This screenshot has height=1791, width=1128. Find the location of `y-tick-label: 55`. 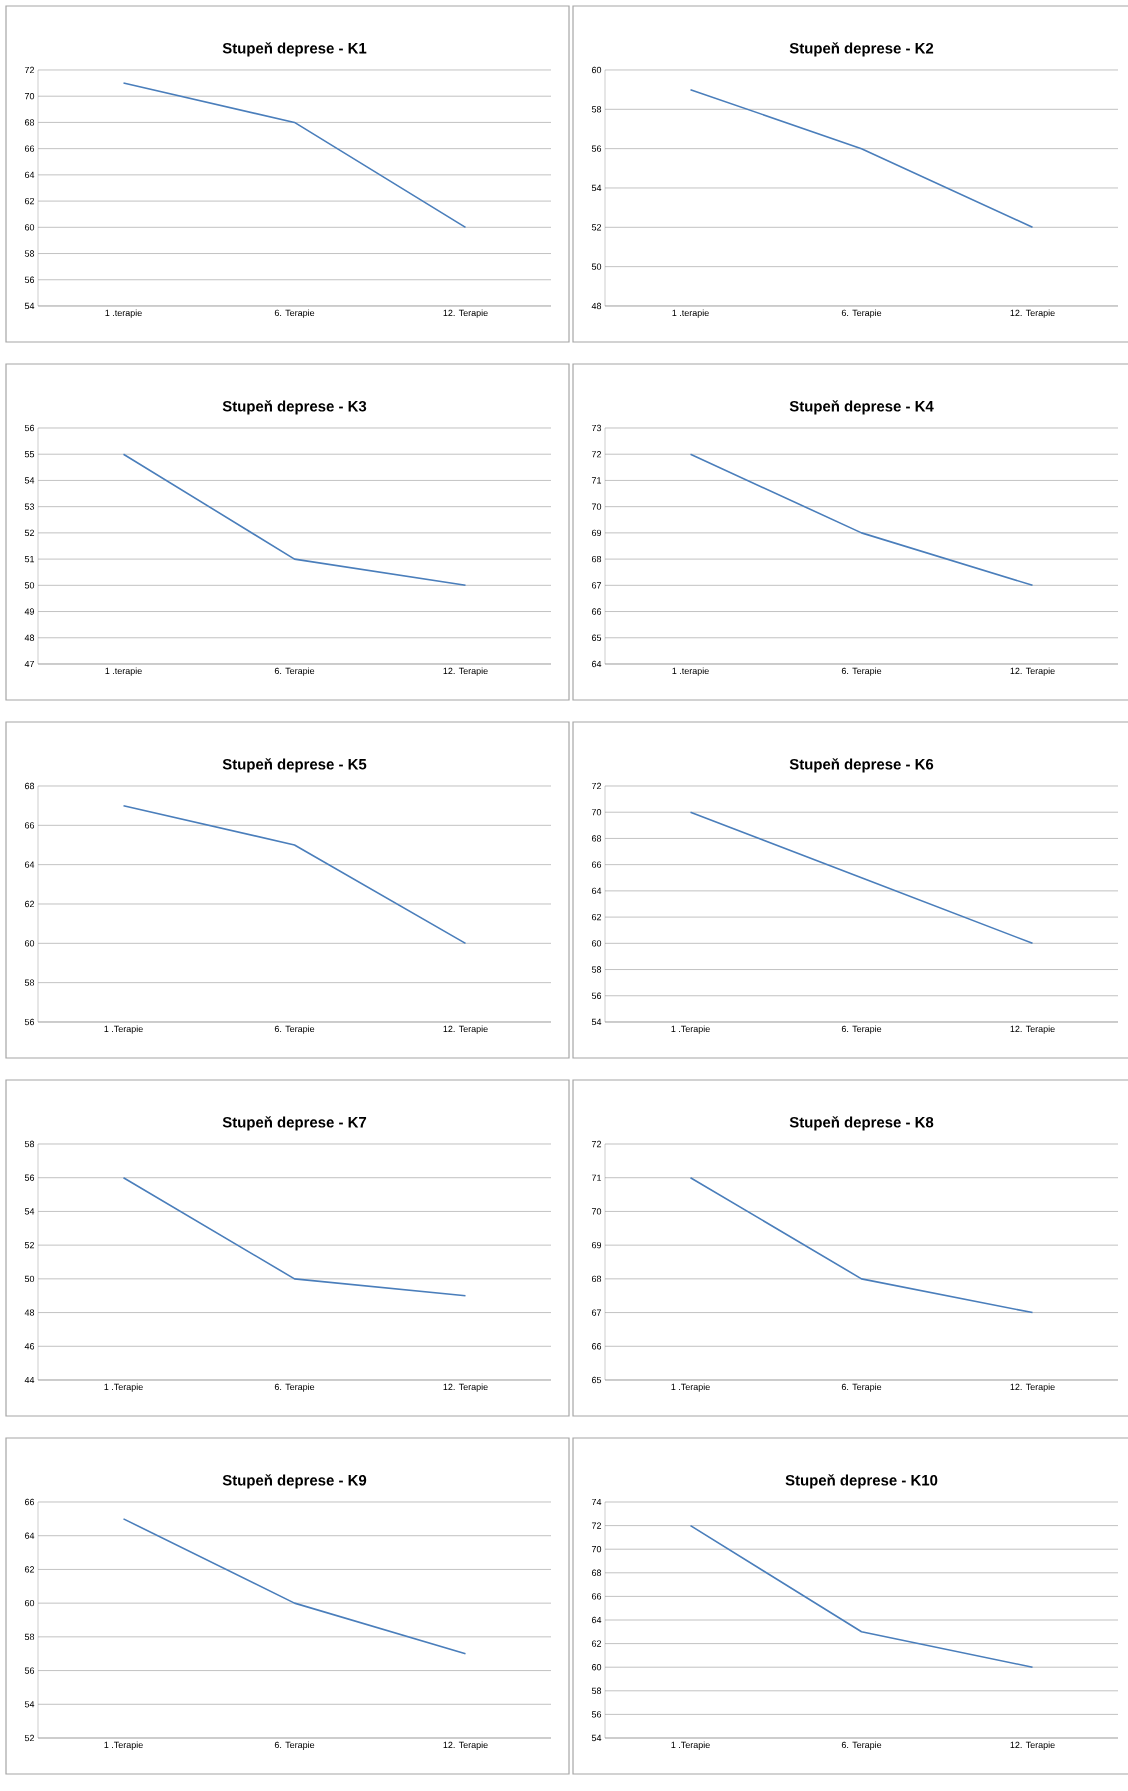

y-tick-label: 55 is located at coordinates (29, 454).